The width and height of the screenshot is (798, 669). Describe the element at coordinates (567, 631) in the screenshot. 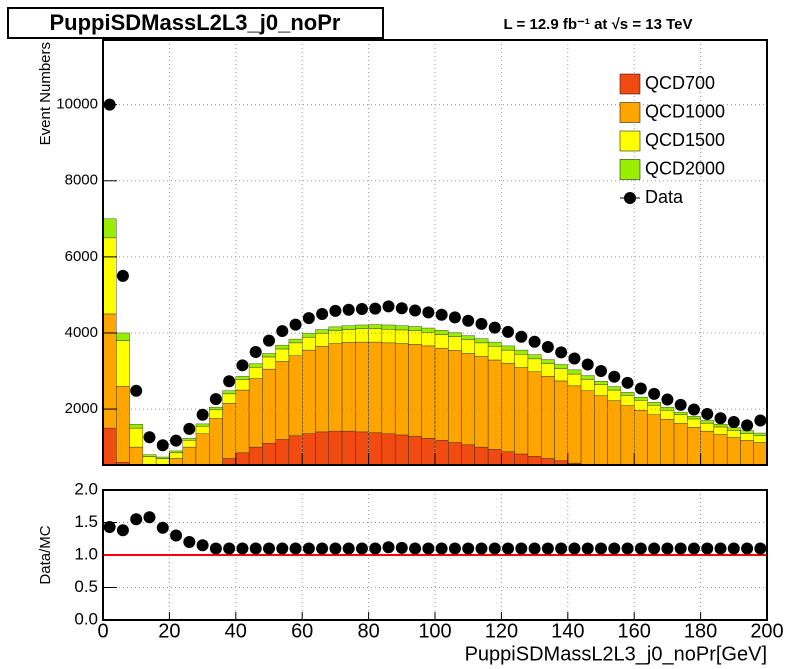

I see `x-tick-label: 140` at that location.